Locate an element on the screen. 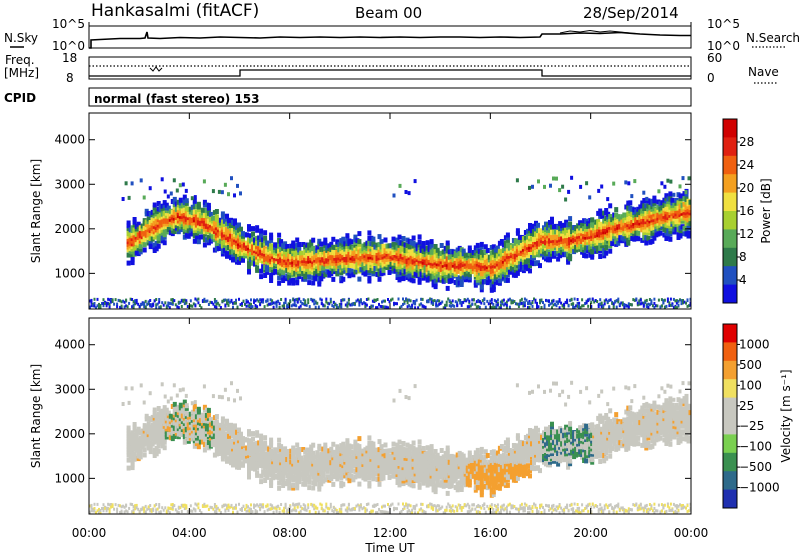  frequency-panel: Freq. [MHz] 18 8 60 0 Nave is located at coordinates (391, 68).